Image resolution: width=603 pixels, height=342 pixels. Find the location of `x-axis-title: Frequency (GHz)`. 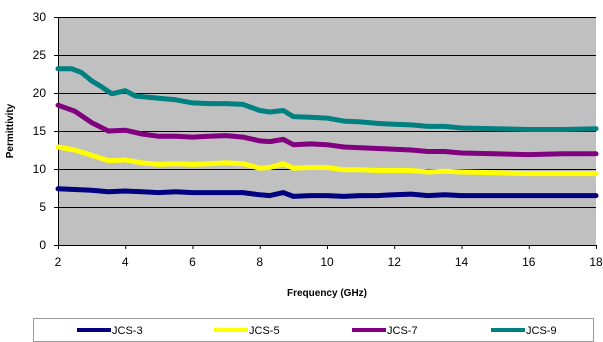

x-axis-title: Frequency (GHz) is located at coordinates (327, 293).